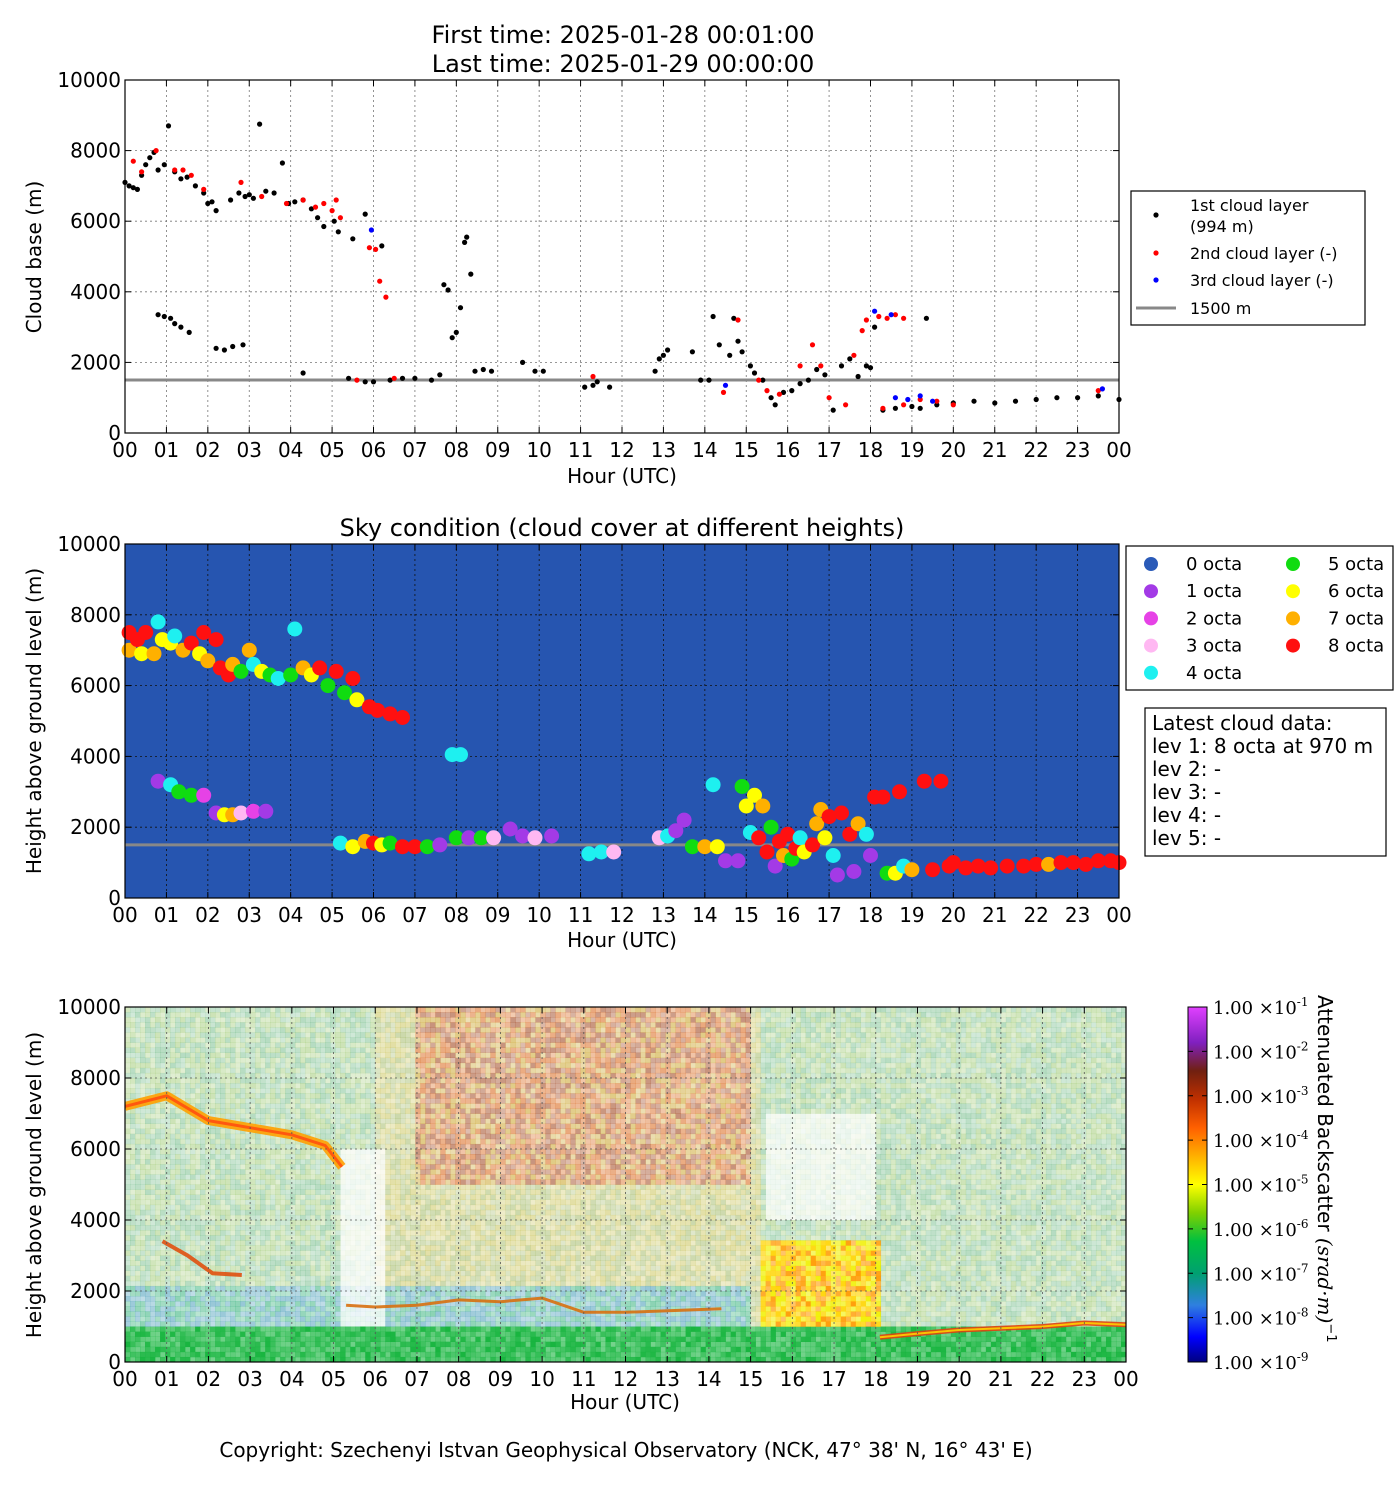  What do you see at coordinates (290, 450) in the screenshot?
I see `x-tick-label: 04` at bounding box center [290, 450].